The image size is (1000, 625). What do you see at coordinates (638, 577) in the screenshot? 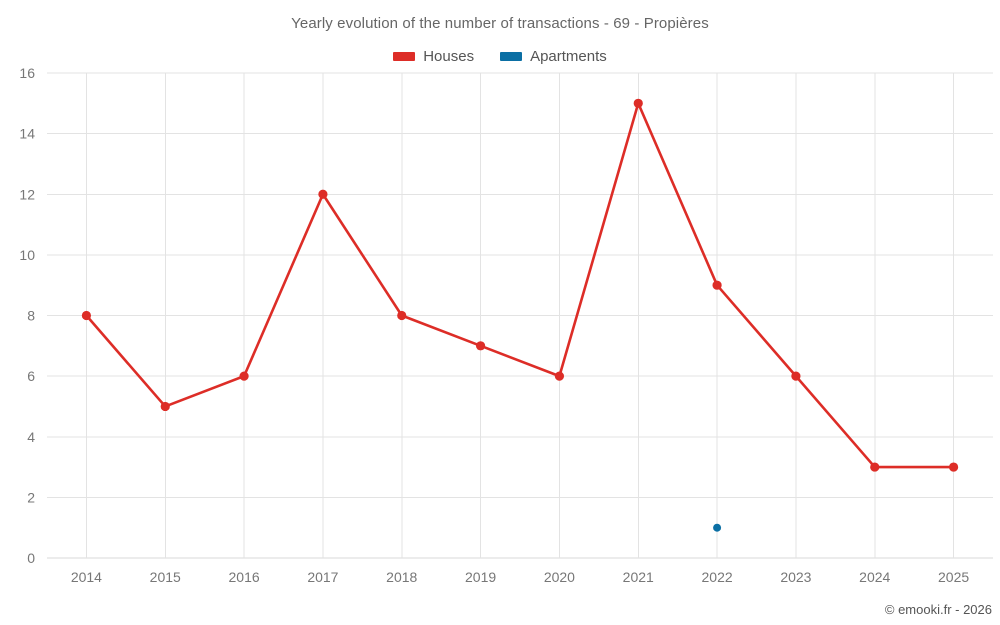
I see `x-axis-tick-label: 2021` at bounding box center [638, 577].